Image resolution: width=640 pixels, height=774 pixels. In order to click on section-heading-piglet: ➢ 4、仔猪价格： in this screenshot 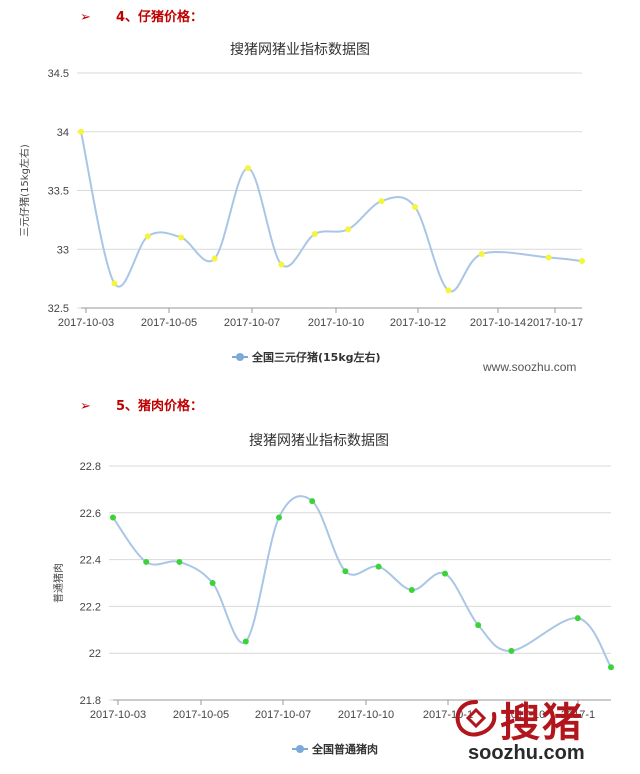, I will do `click(141, 15)`.